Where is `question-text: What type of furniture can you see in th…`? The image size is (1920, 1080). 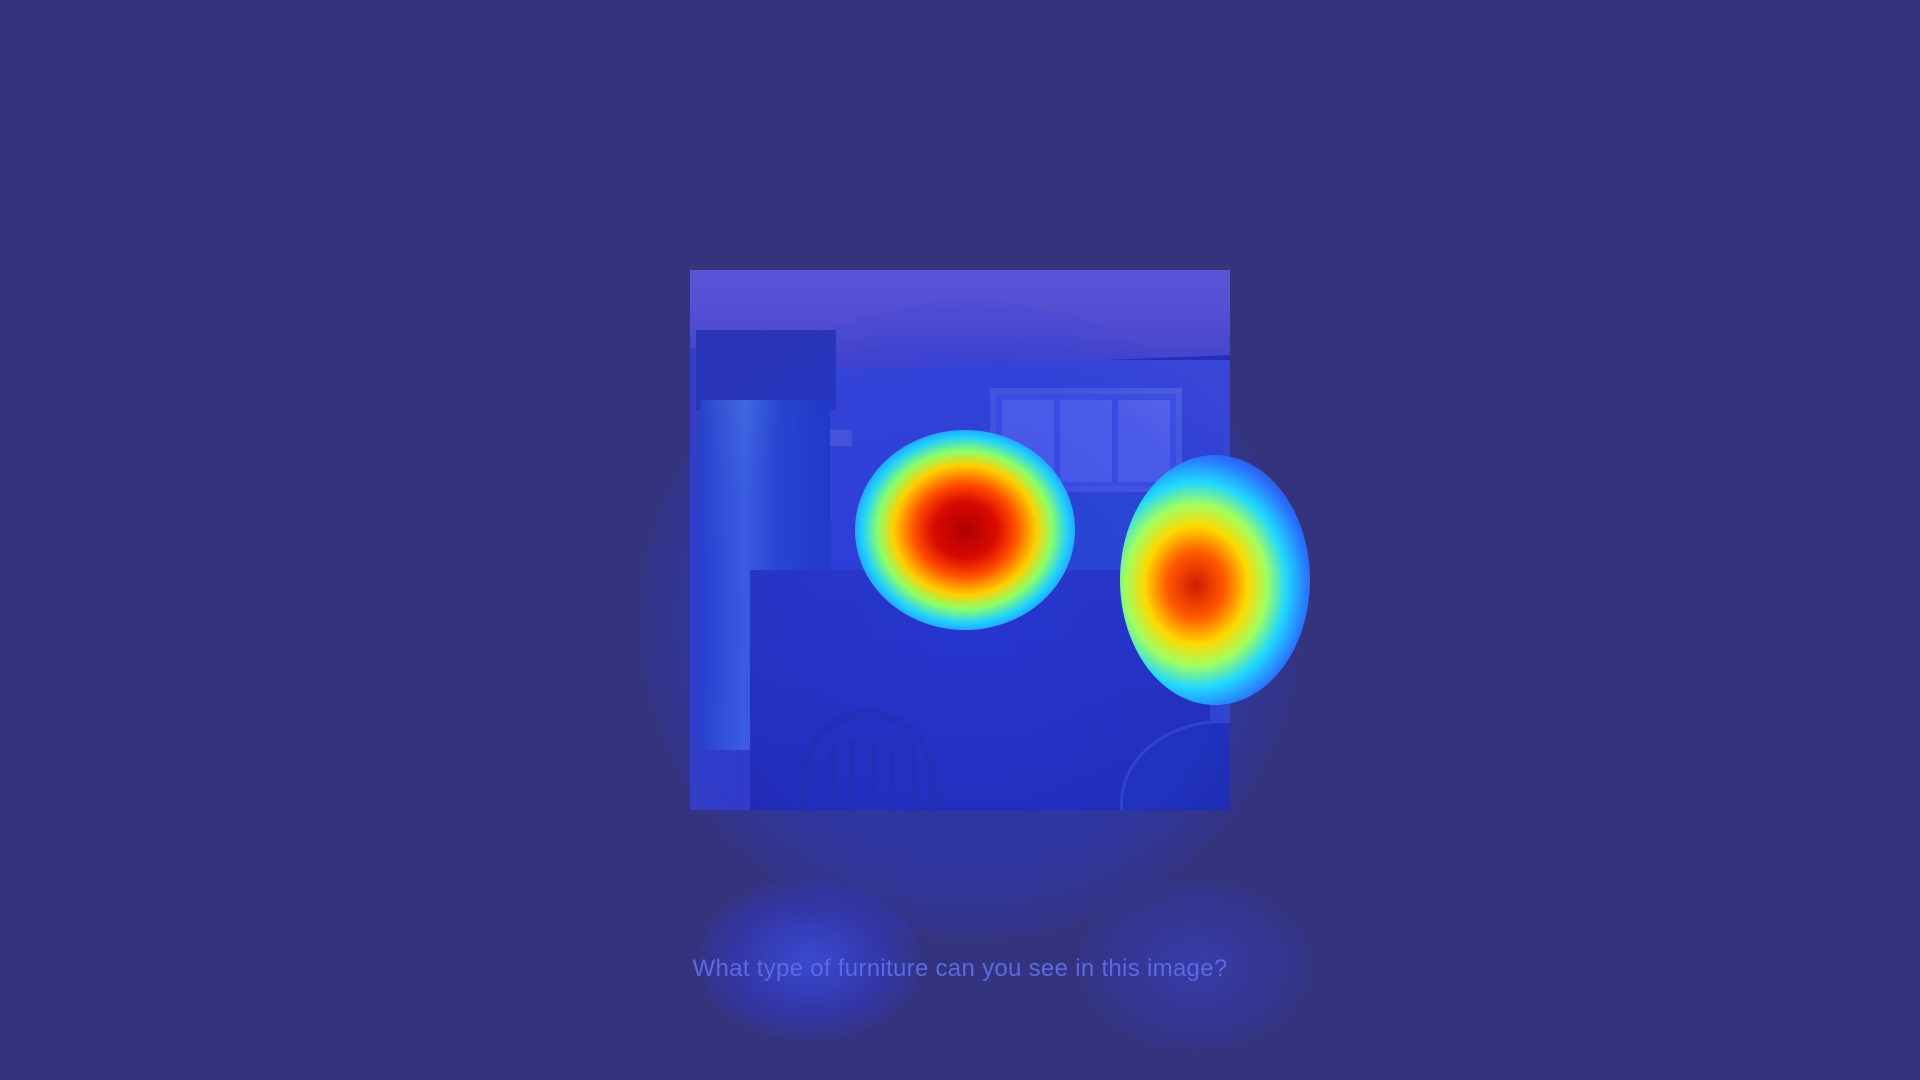
question-text: What type of furniture can you see in th… is located at coordinates (960, 968).